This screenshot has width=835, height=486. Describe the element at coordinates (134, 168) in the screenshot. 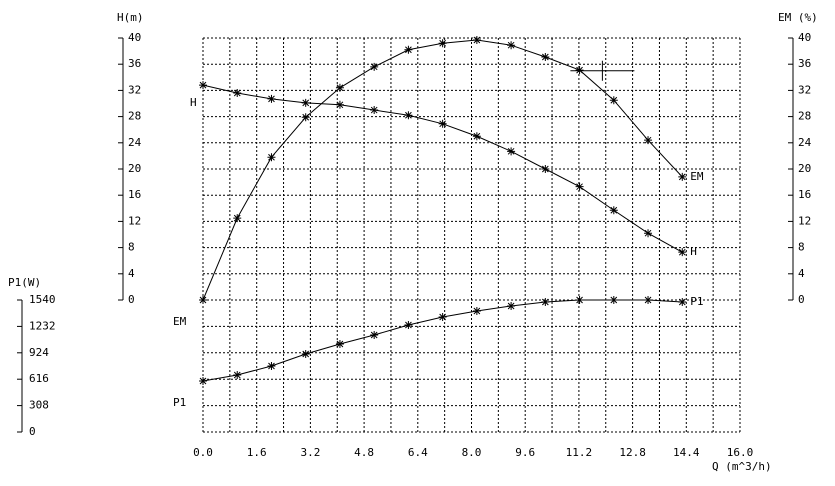

I see `y-tick-label: 20` at that location.